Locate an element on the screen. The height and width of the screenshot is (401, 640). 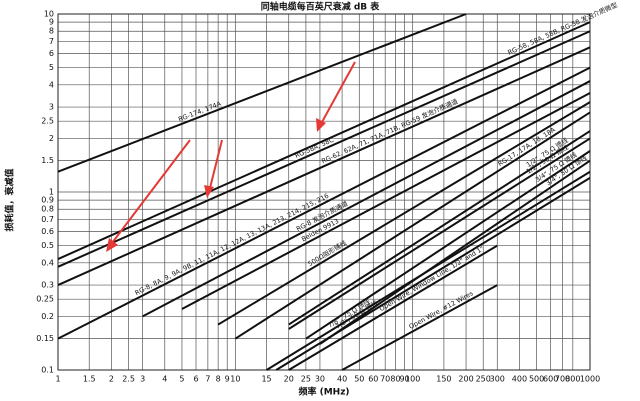
y-tick-label: 1.5 is located at coordinates (47, 160).